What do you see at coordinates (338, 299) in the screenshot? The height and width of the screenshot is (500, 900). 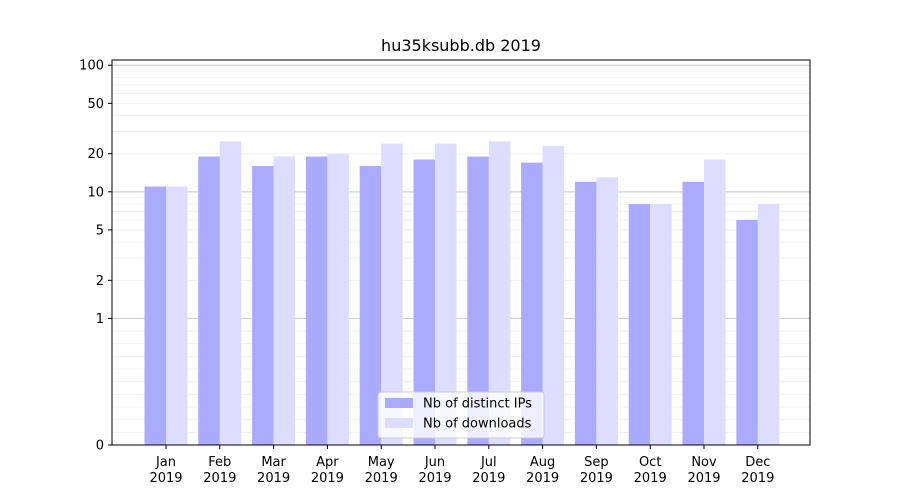 I see `bar-downloads-apr` at bounding box center [338, 299].